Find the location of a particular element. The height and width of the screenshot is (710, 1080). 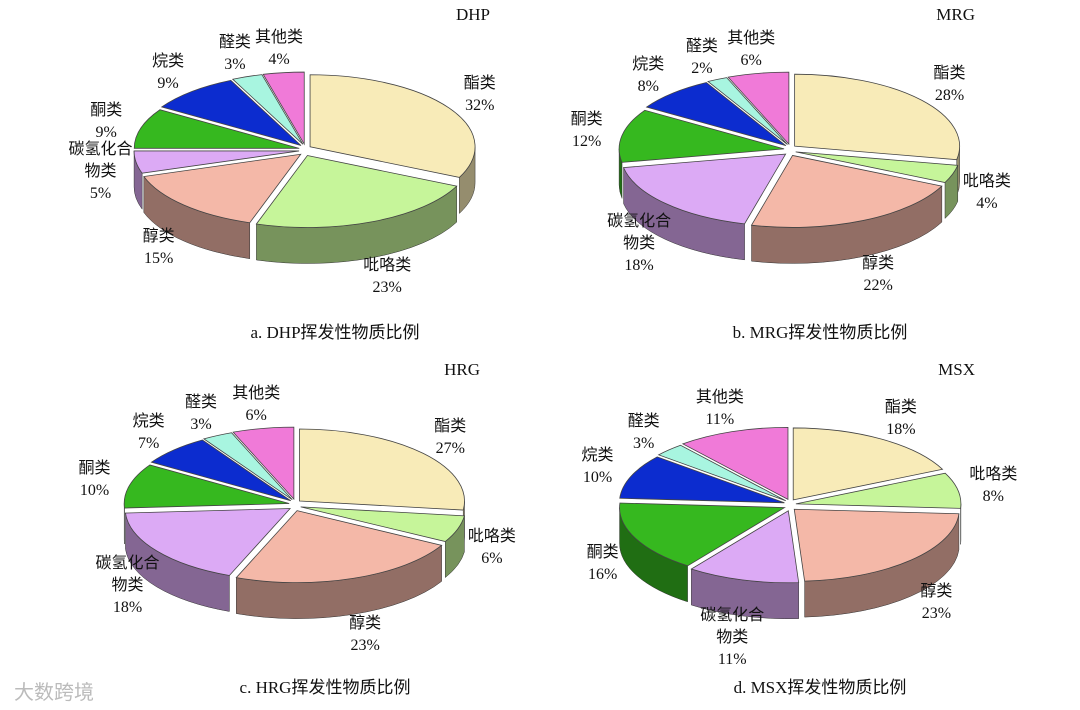

chart-caption: d. MSX挥发性物质比例 is located at coordinates (820, 687).